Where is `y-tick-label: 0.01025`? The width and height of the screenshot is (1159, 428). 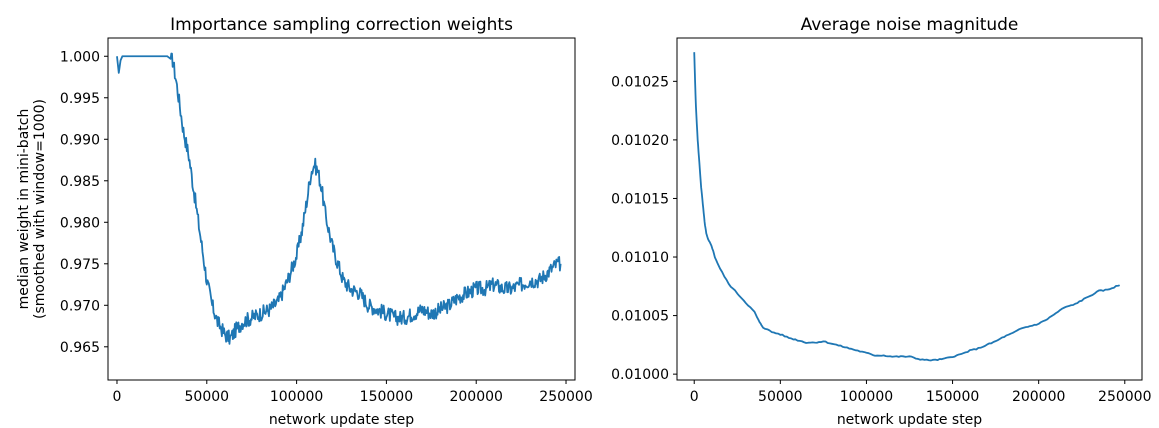 y-tick-label: 0.01025 is located at coordinates (640, 82).